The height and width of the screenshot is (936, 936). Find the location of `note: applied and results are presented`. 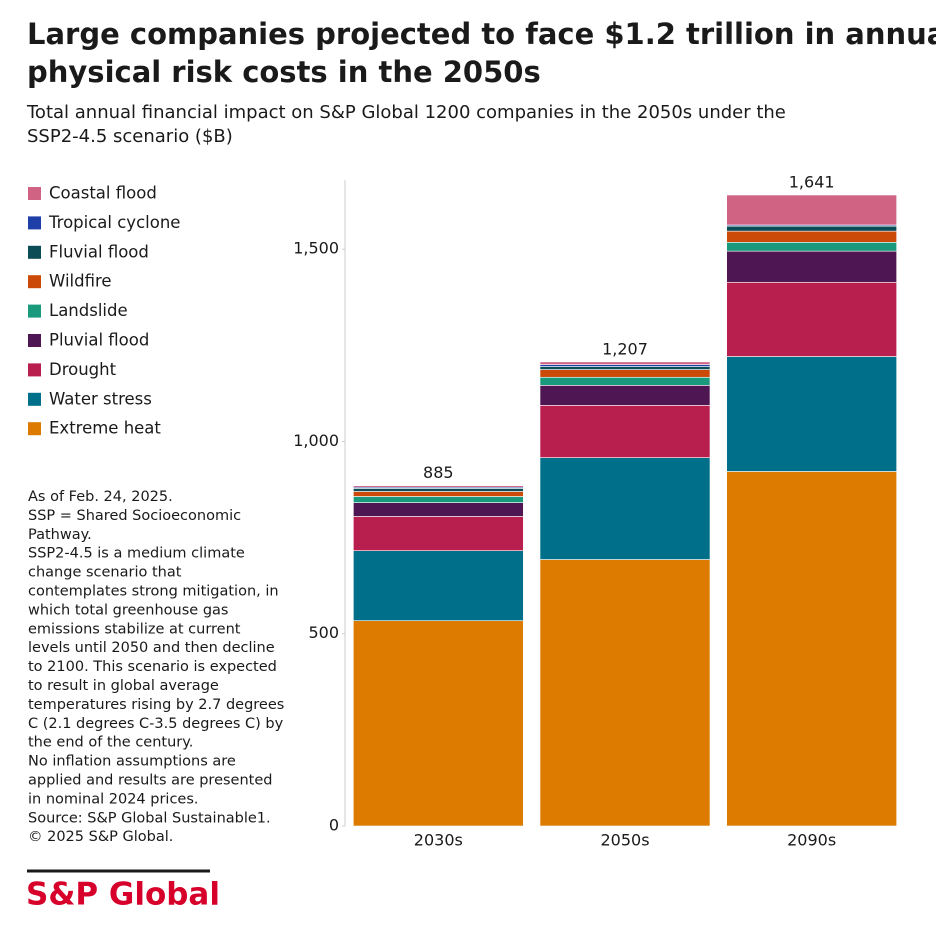

note: applied and results are presented is located at coordinates (150, 781).